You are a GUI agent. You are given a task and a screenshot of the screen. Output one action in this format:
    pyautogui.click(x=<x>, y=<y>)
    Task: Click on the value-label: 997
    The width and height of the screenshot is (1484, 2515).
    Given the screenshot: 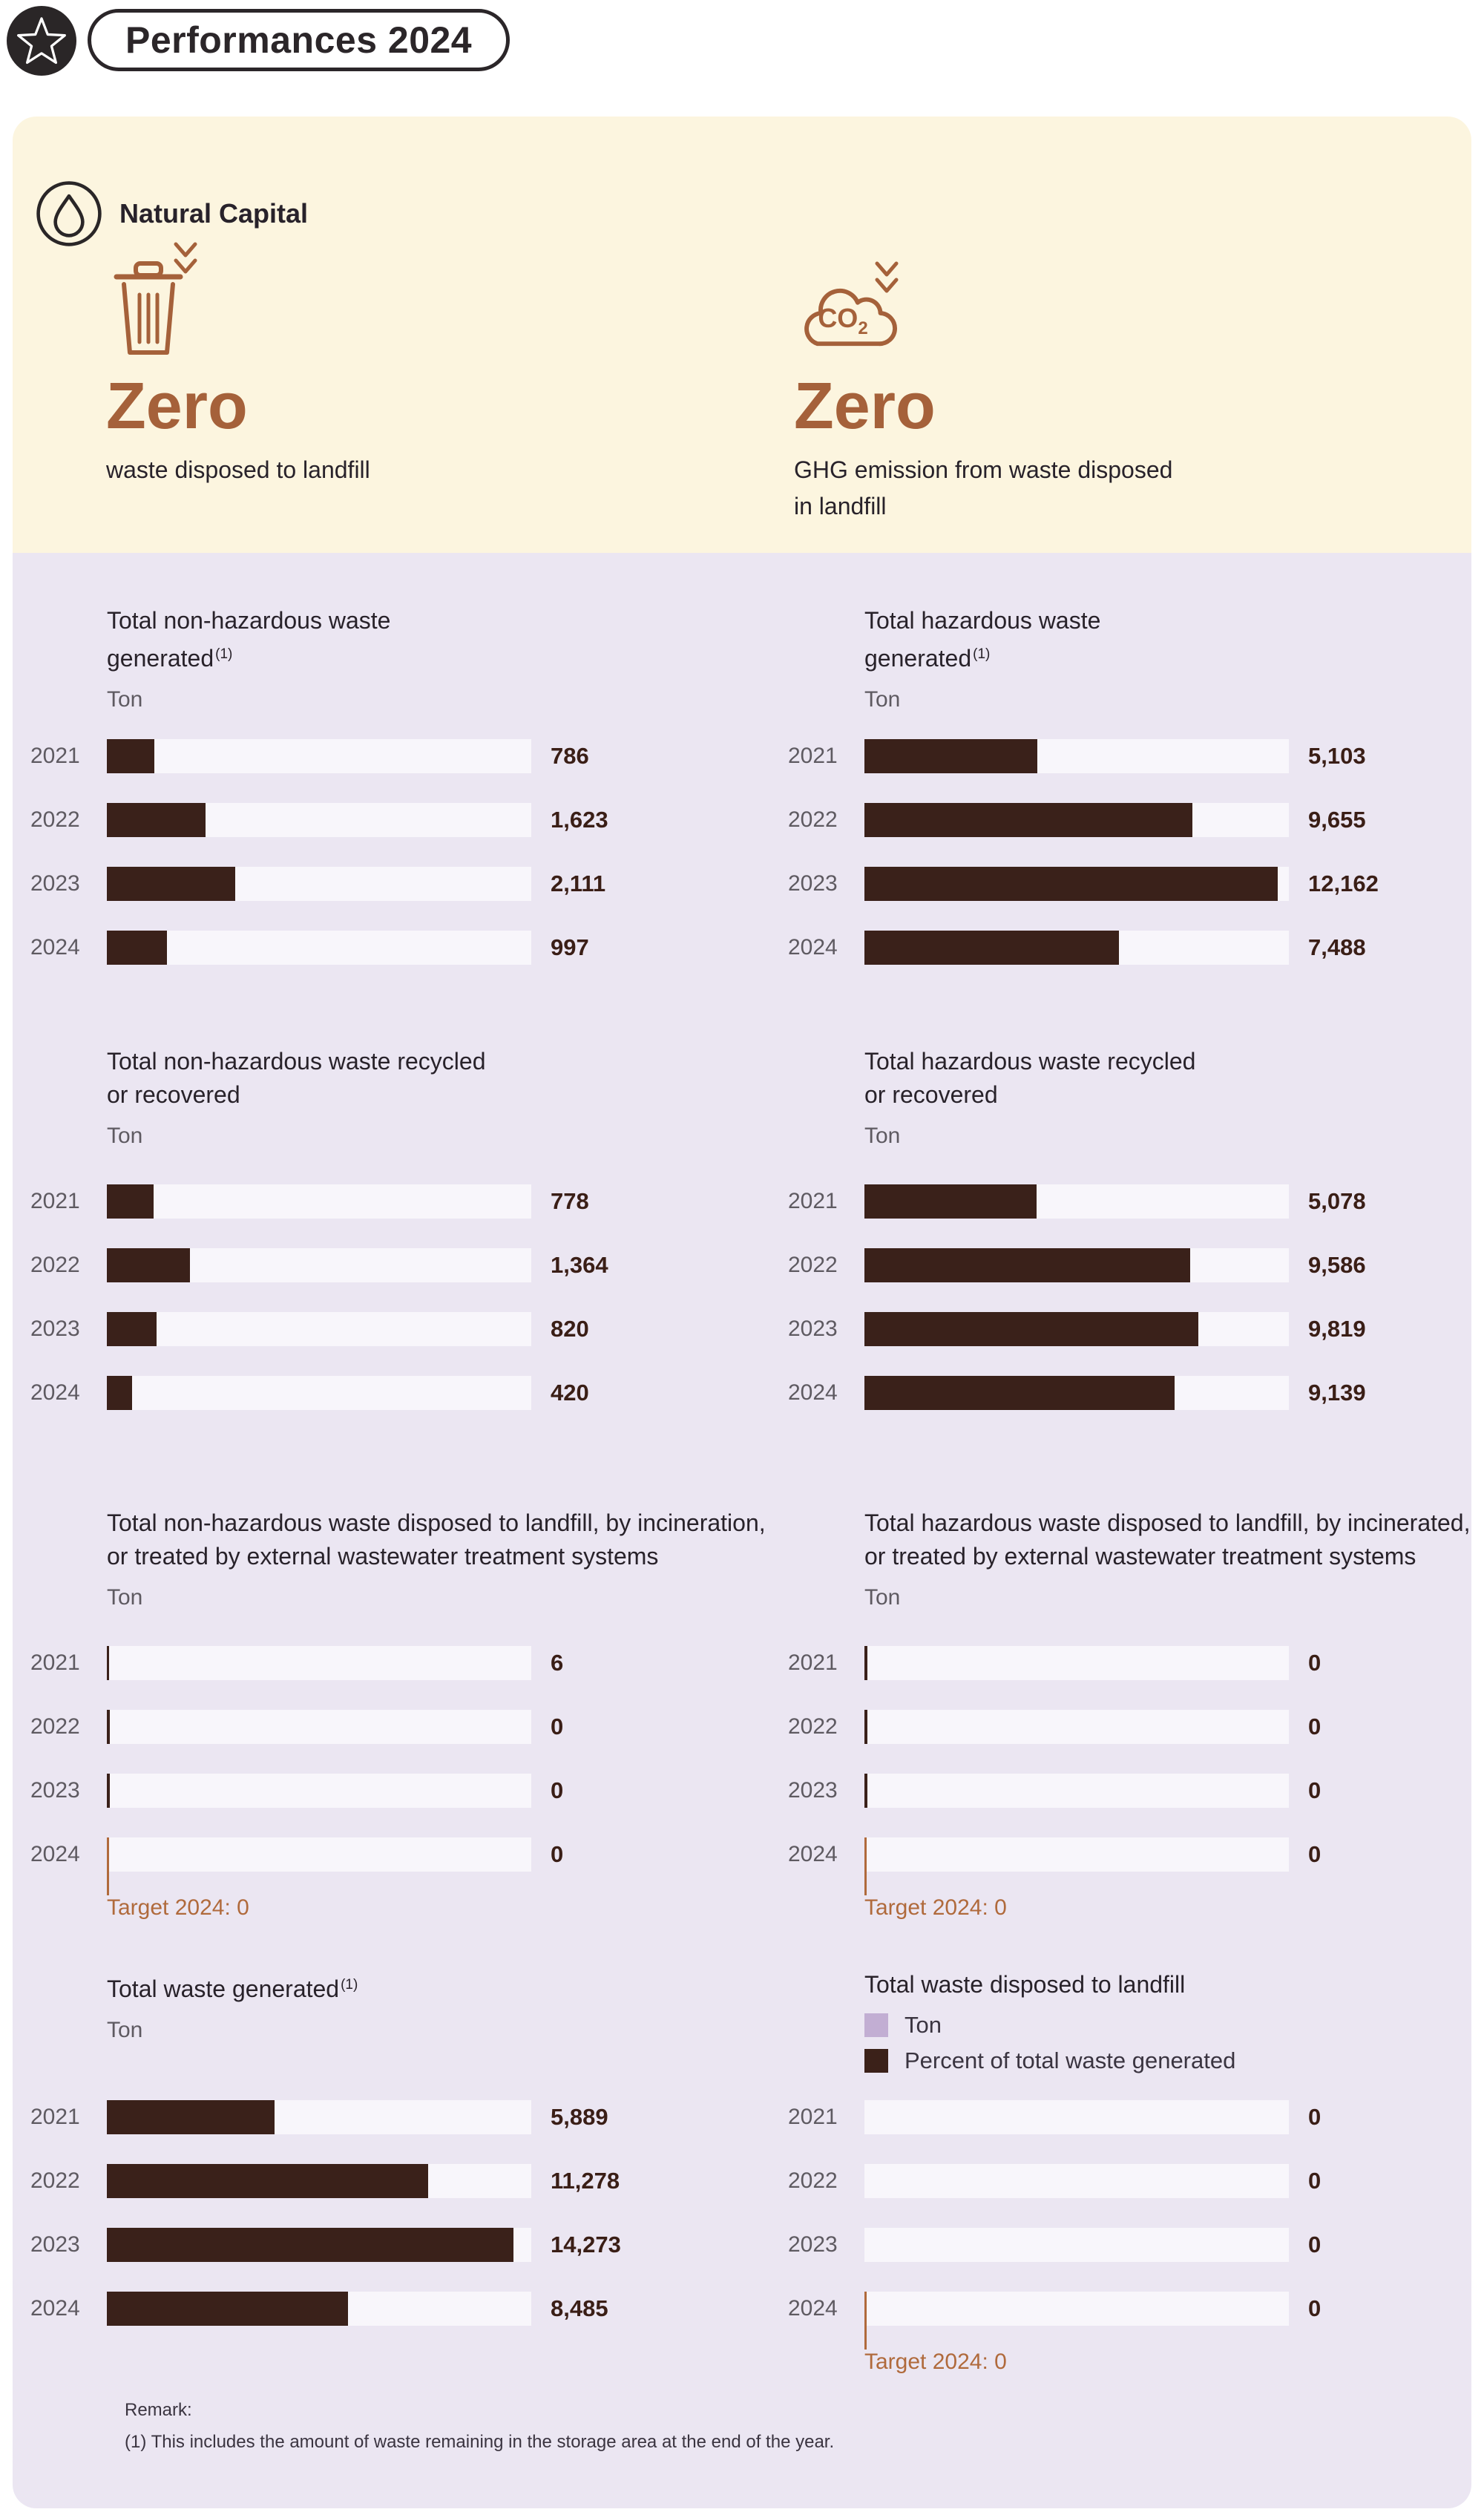 What is the action you would take?
    pyautogui.click(x=570, y=947)
    